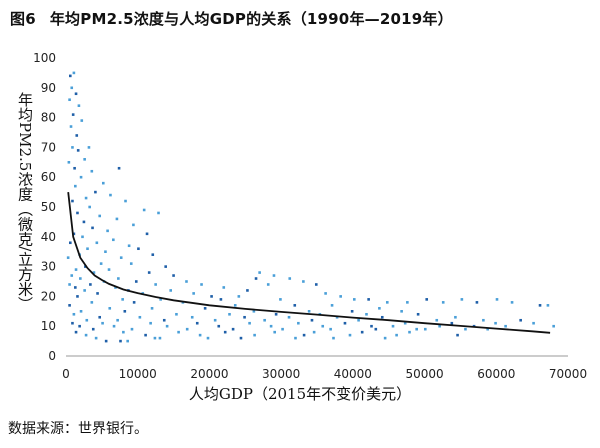 The width and height of the screenshot is (600, 448). Describe the element at coordinates (138, 374) in the screenshot. I see `x-tick-label: 10000` at that location.